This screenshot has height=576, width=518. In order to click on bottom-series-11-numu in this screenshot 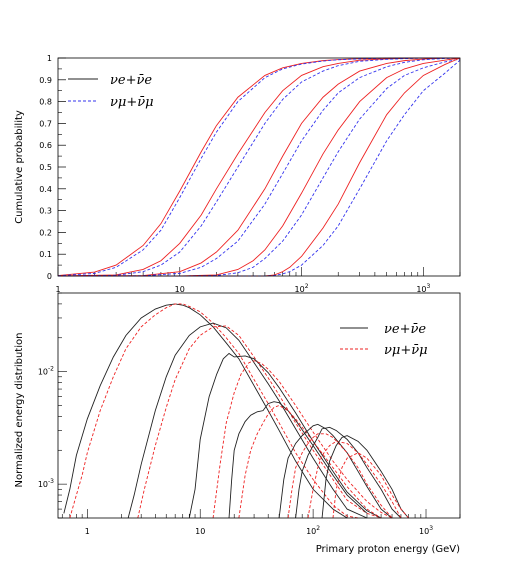, I will do `click(354, 479)`.